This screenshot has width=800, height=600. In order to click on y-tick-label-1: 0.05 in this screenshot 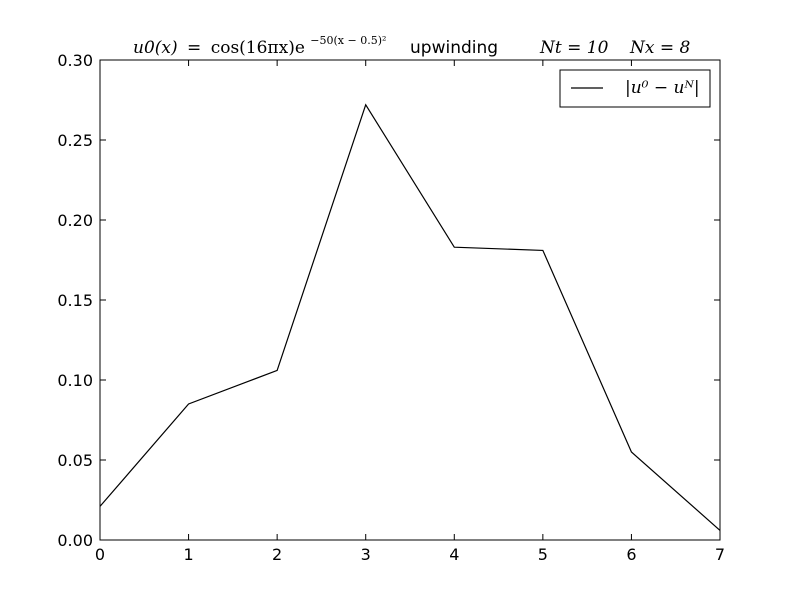, I will do `click(75, 460)`.